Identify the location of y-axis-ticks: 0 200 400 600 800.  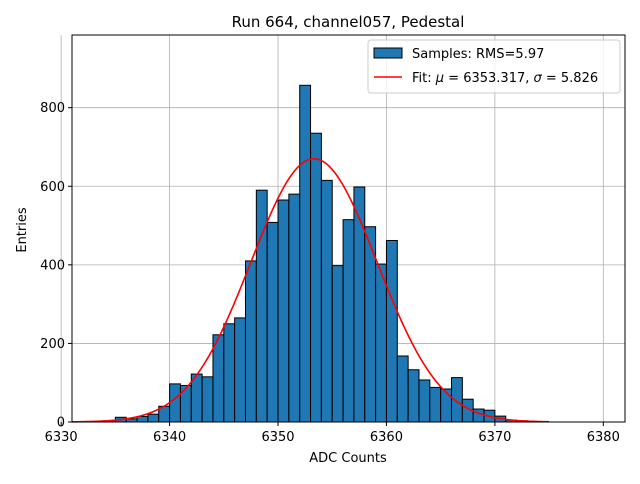
(56, 266).